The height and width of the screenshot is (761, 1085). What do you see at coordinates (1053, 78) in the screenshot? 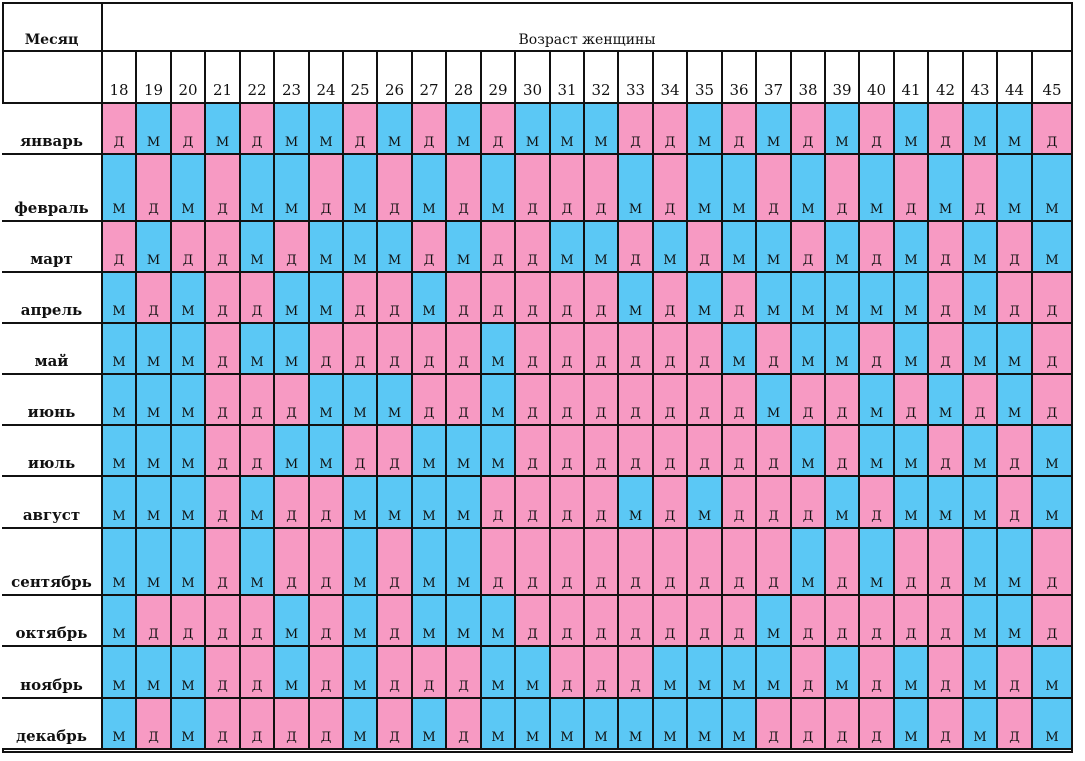
I see `age-column-header: 45` at bounding box center [1053, 78].